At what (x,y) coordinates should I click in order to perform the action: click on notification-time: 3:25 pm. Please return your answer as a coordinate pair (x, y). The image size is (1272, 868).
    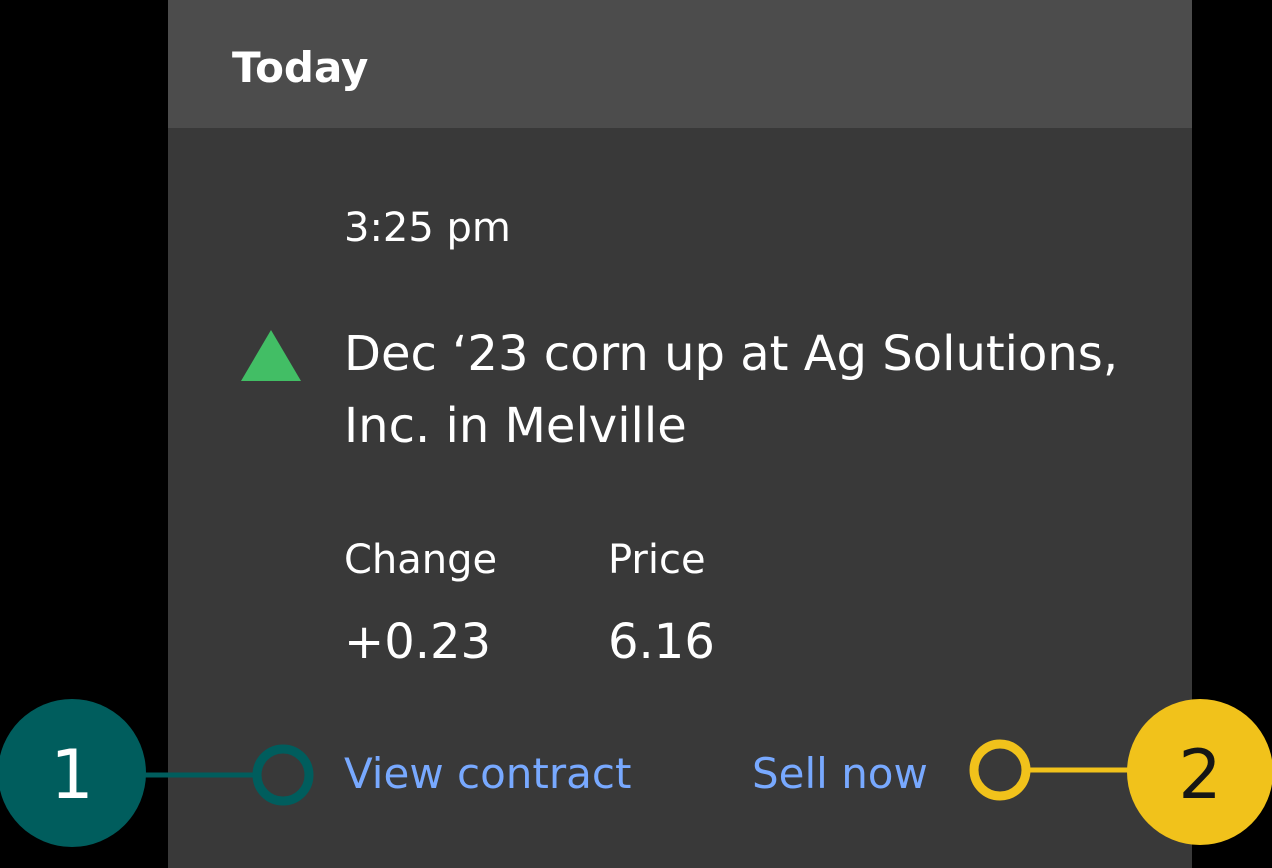
    Looking at the image, I should click on (427, 228).